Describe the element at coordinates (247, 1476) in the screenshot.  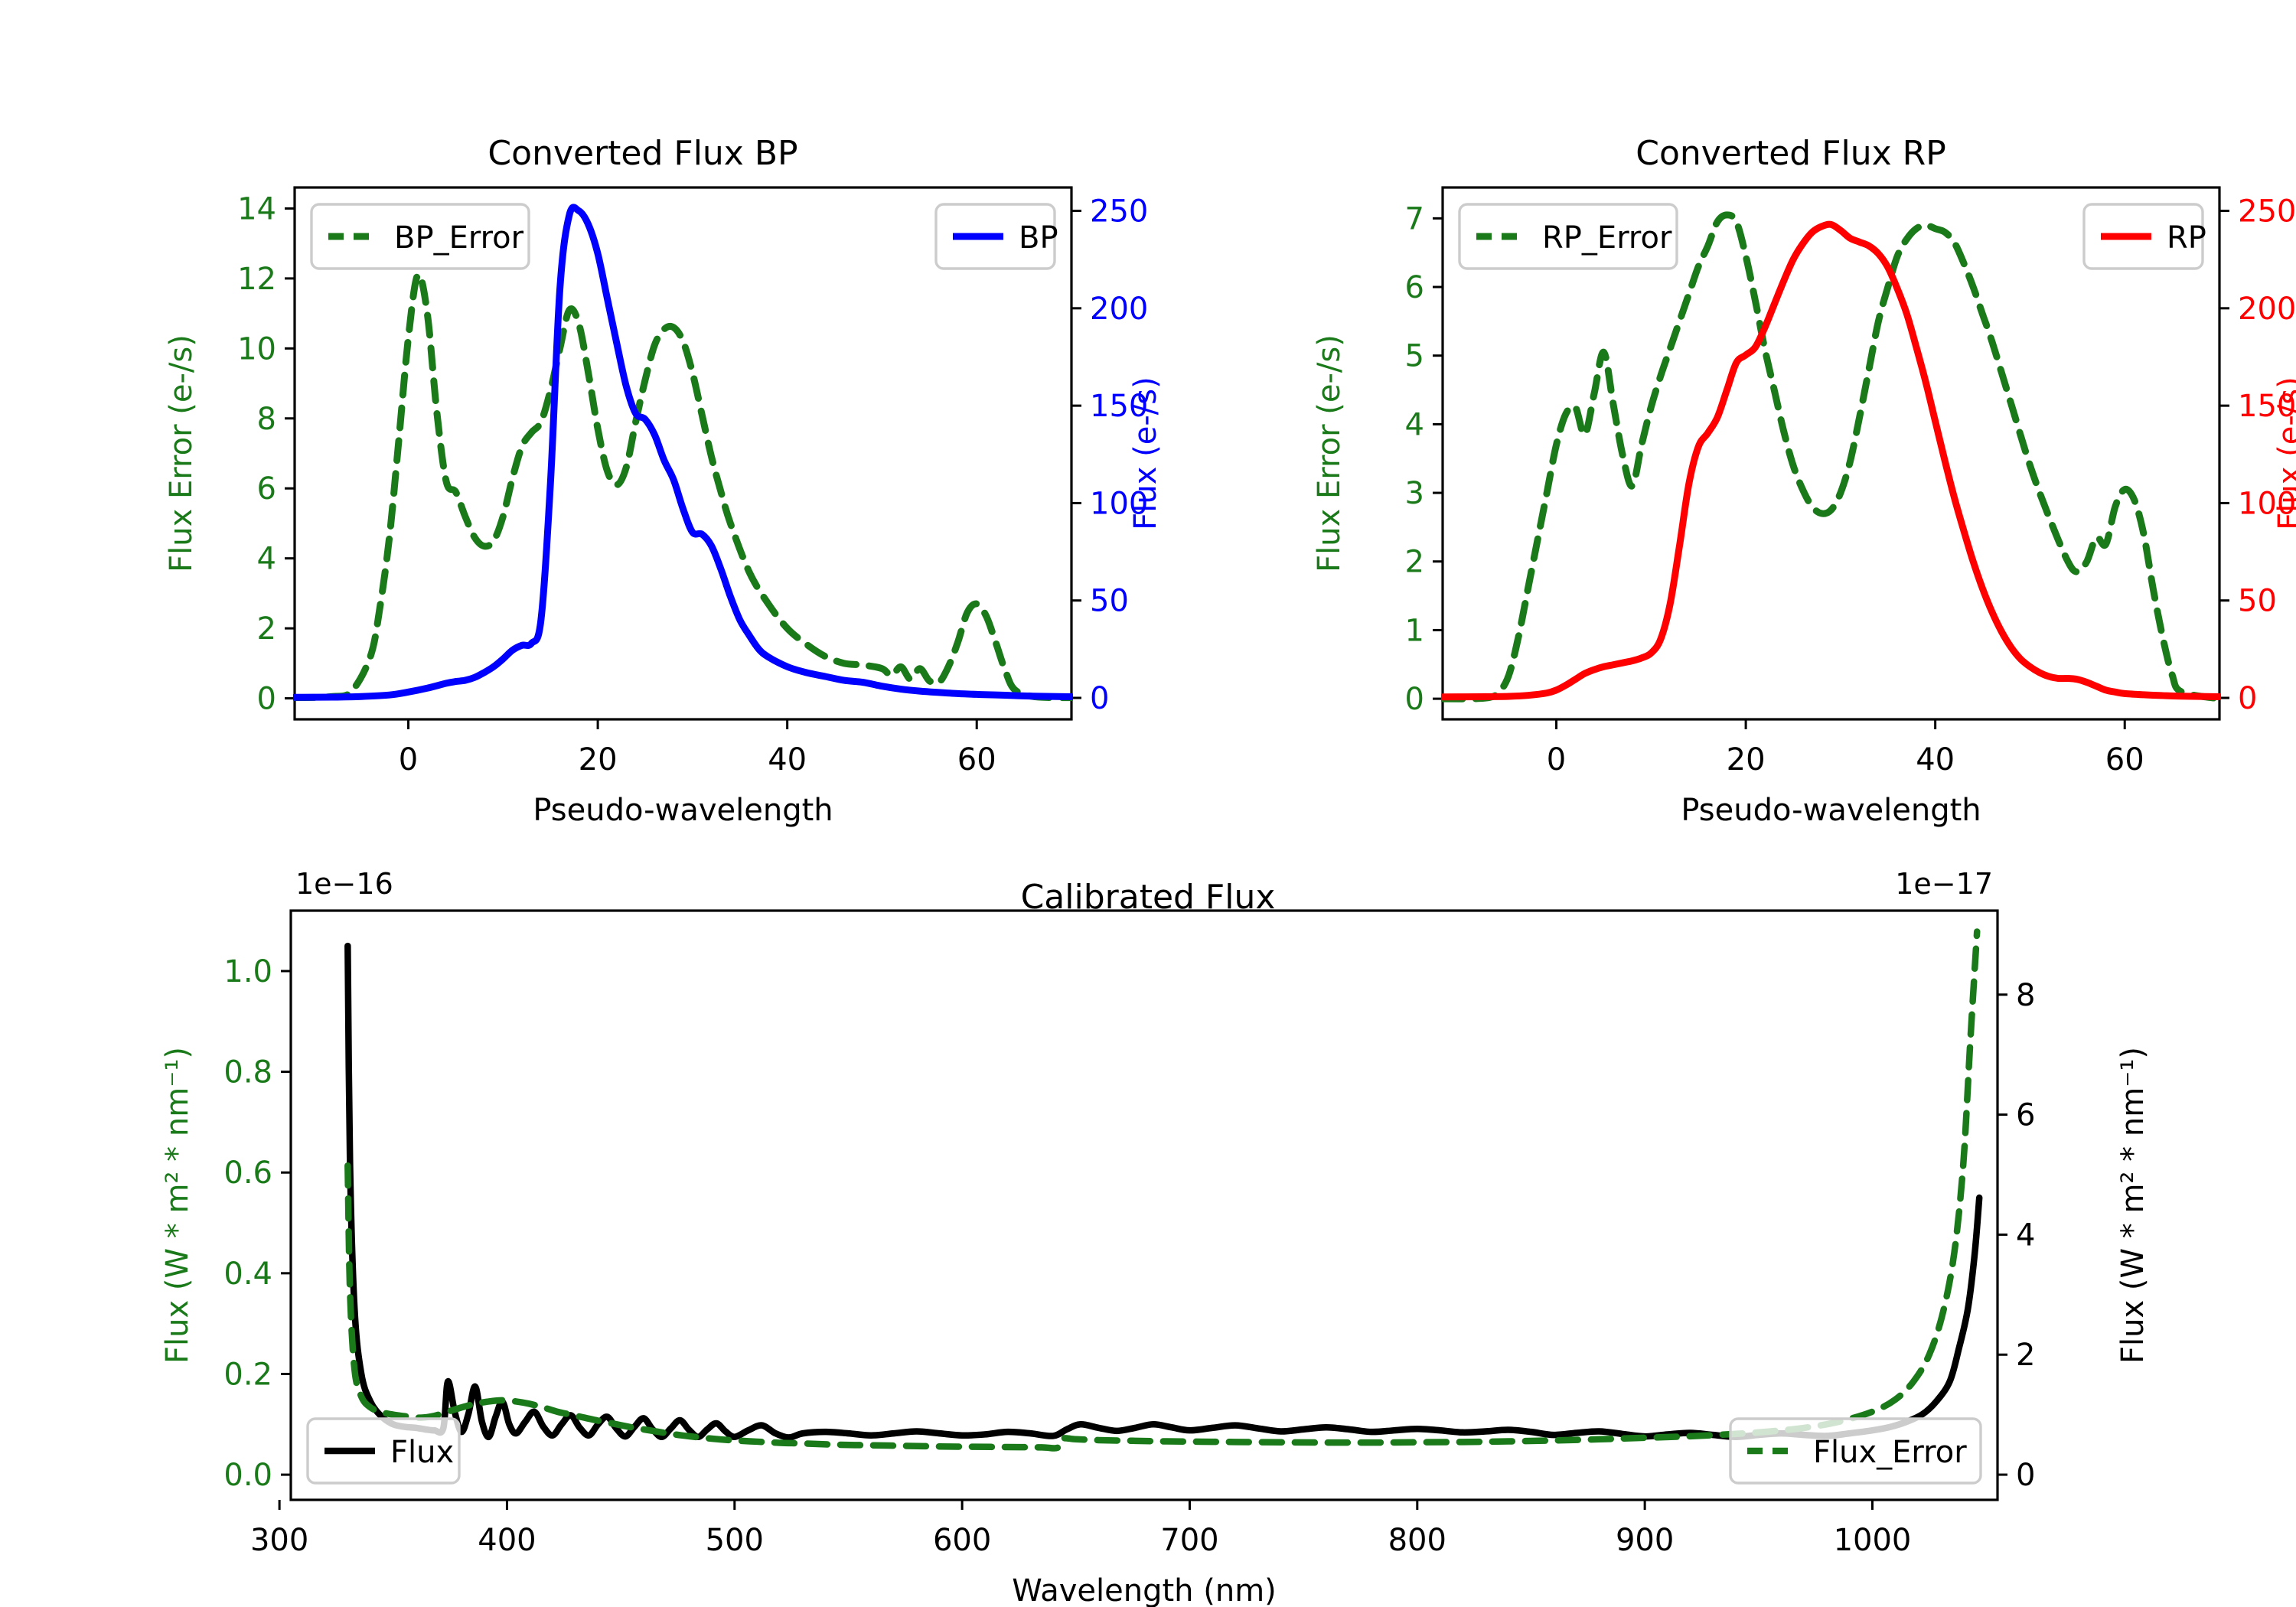
I see `y-left-tick-label: 0.0` at that location.